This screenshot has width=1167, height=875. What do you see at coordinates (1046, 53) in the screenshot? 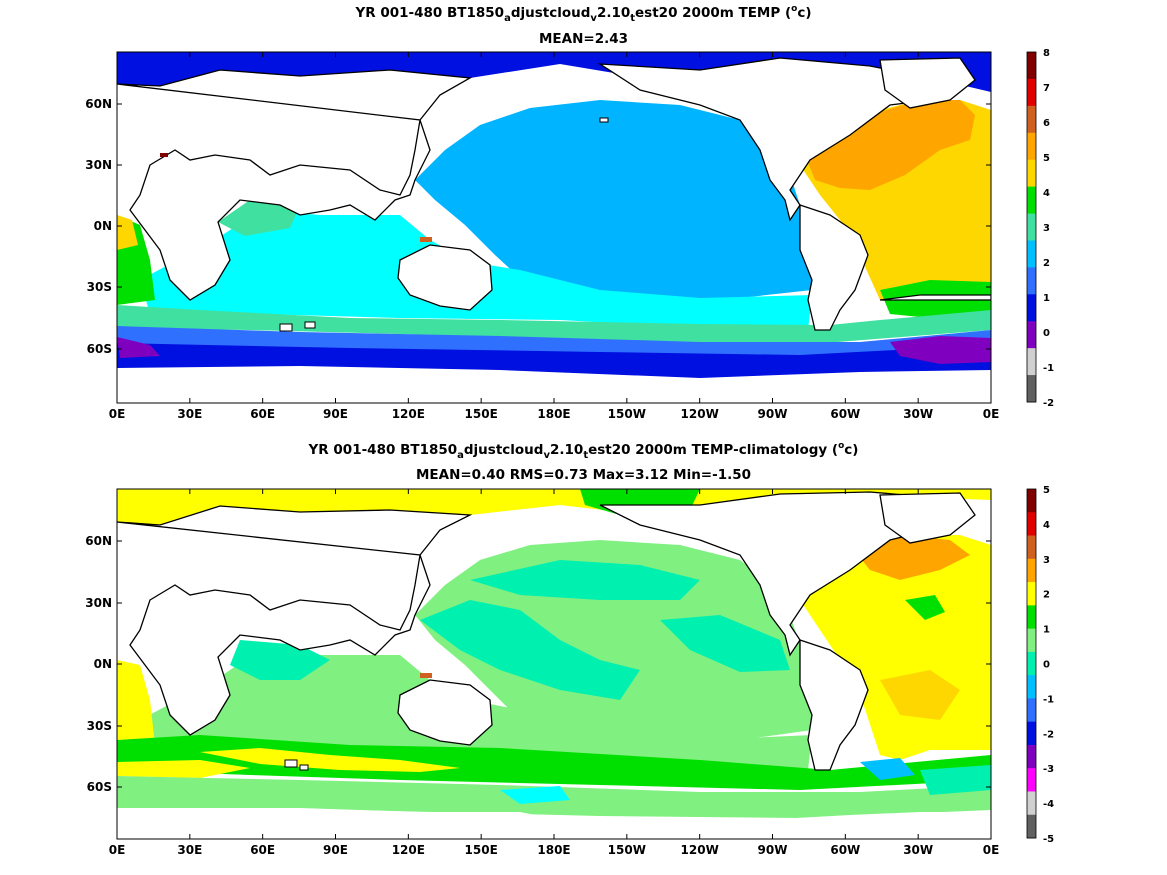
I see `colorbar-tick-label: 8` at bounding box center [1046, 53].